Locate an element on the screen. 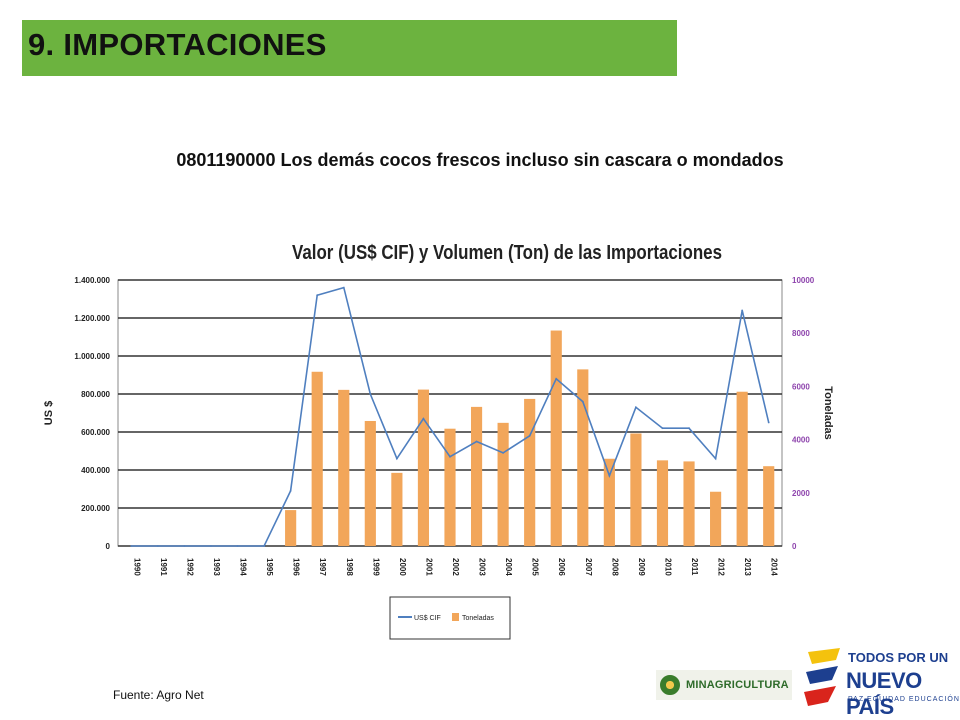  x-tick-label: 2005 is located at coordinates (535, 567).